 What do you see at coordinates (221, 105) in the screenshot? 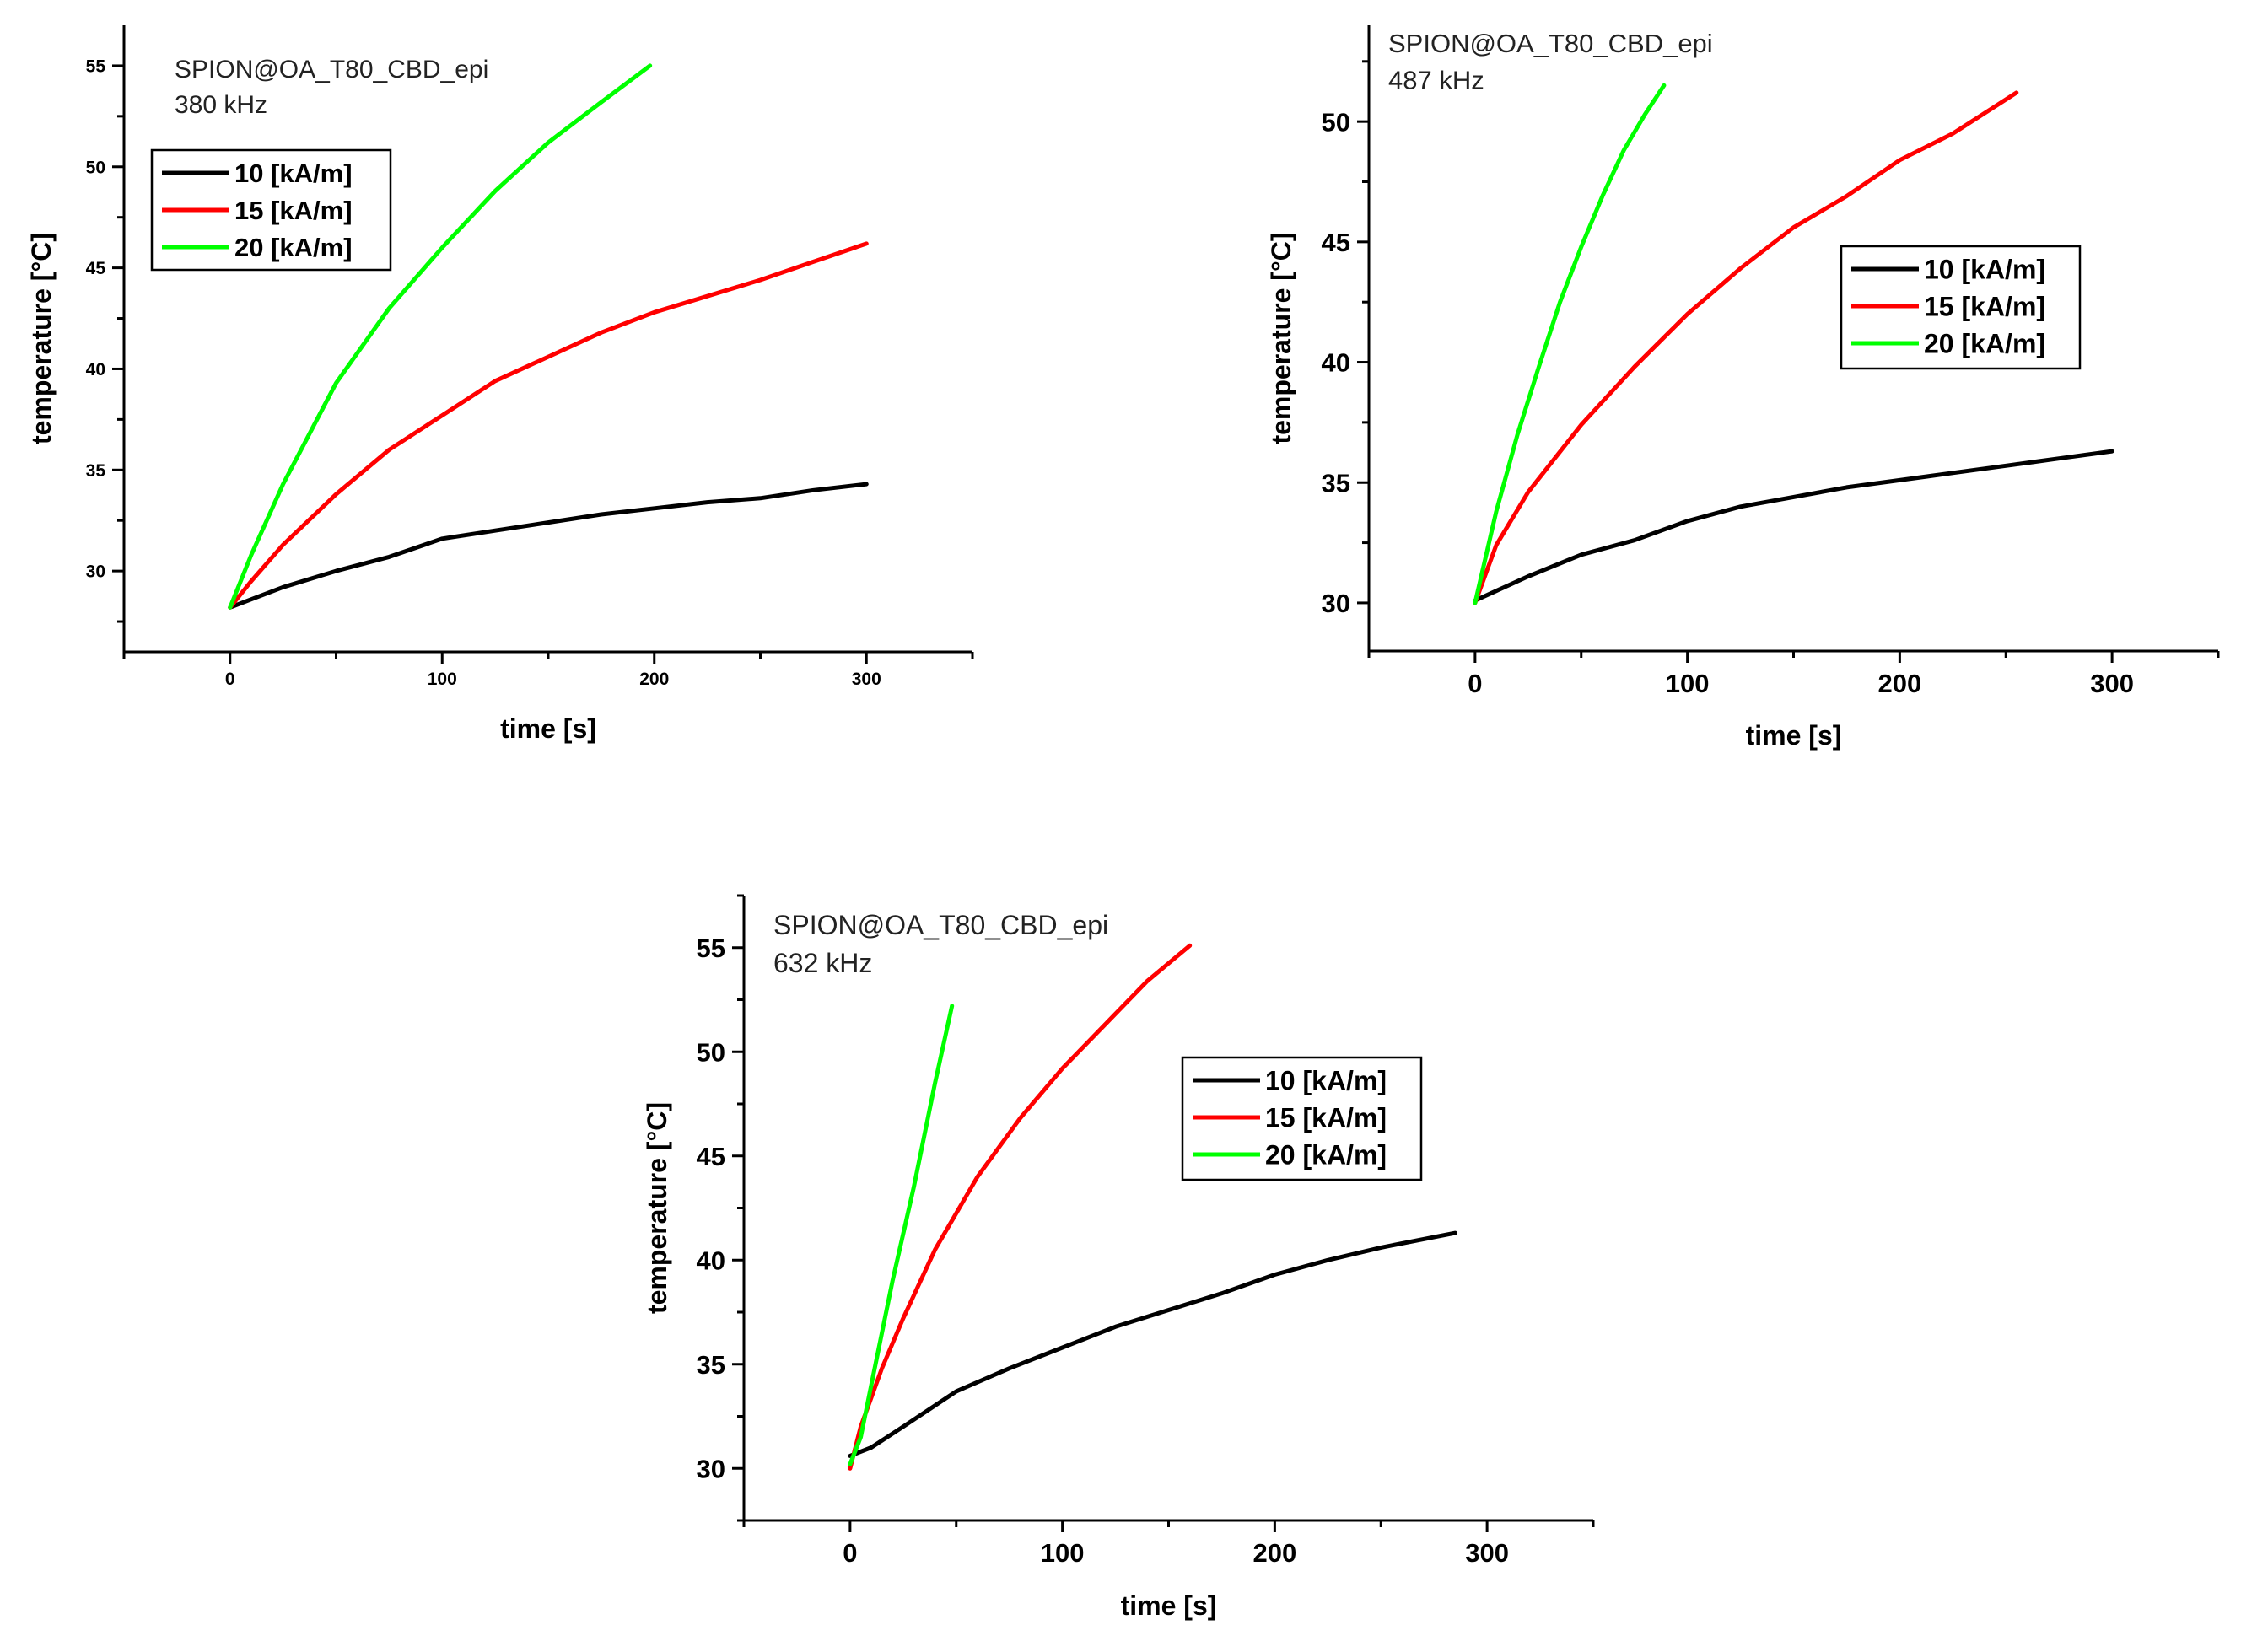
I see `frequency-label: 380 kHz` at bounding box center [221, 105].